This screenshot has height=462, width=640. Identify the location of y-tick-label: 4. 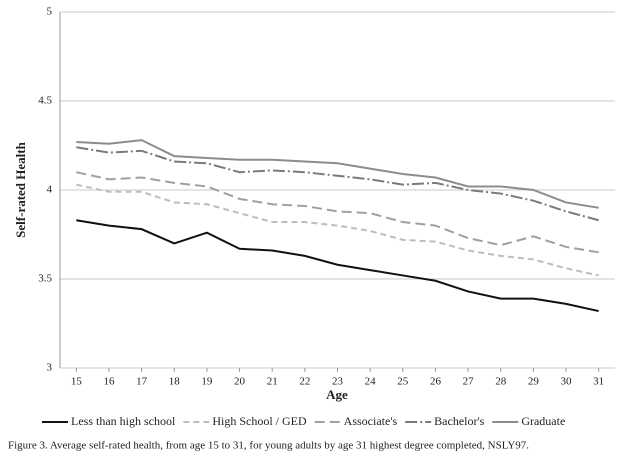
(50, 190).